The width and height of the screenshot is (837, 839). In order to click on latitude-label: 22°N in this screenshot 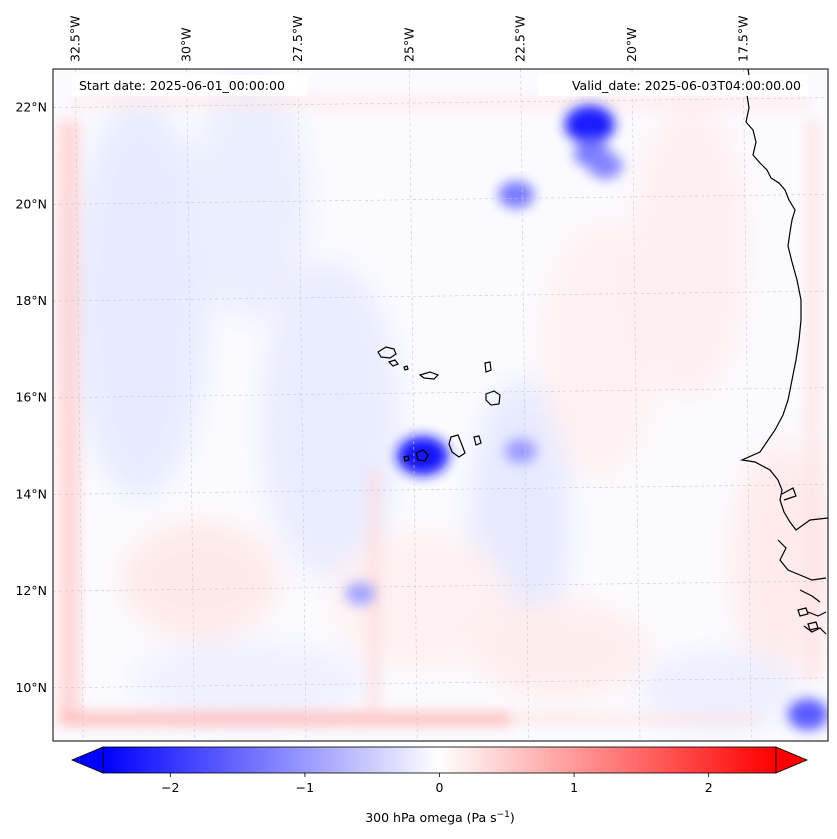, I will do `click(31, 107)`.